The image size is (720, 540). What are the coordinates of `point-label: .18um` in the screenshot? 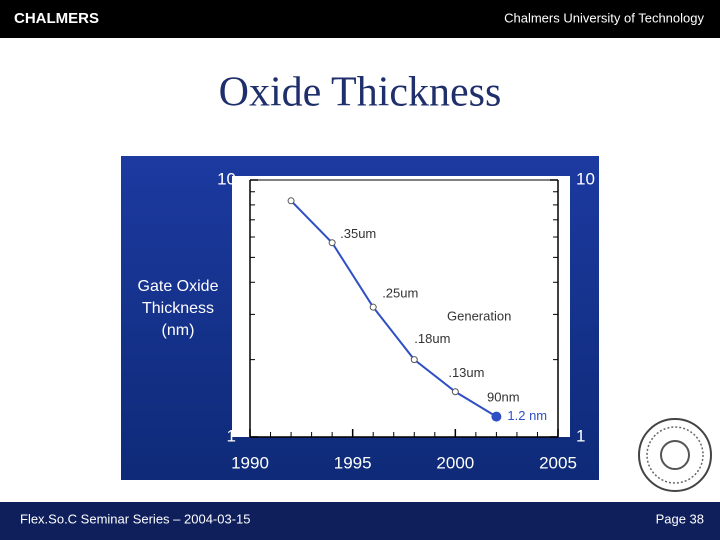 It's located at (432, 338).